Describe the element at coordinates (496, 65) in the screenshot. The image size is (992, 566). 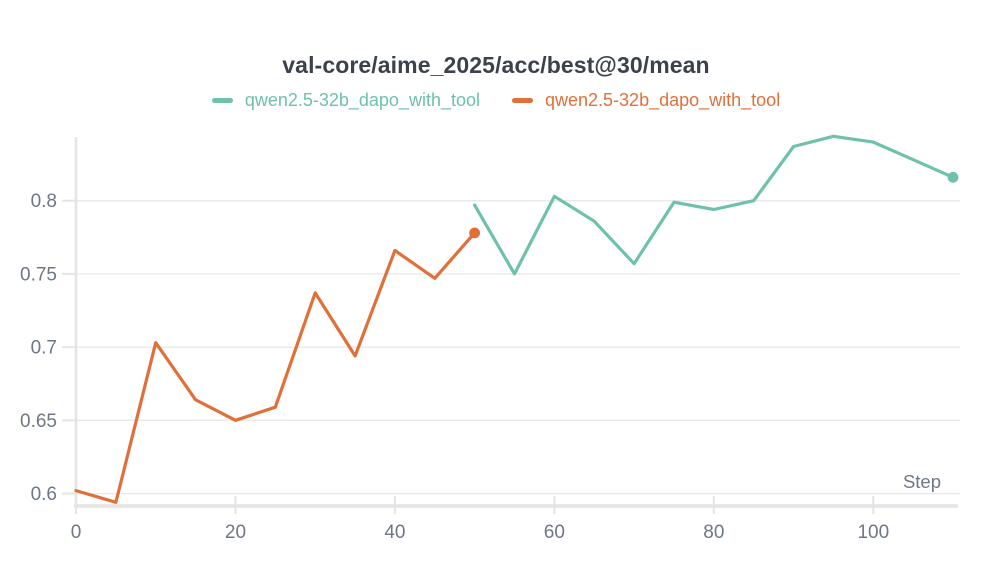
I see `chart-title: val-core/aime_2025/acc/best@30/mean` at that location.